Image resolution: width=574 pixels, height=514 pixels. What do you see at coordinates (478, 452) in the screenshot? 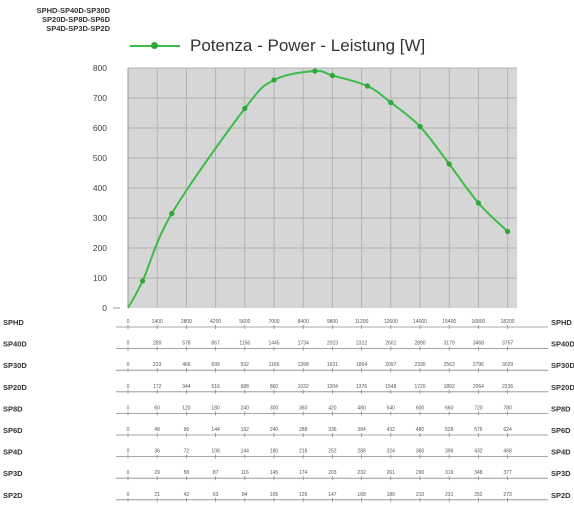
I see `rpm-value-label: 432` at bounding box center [478, 452].